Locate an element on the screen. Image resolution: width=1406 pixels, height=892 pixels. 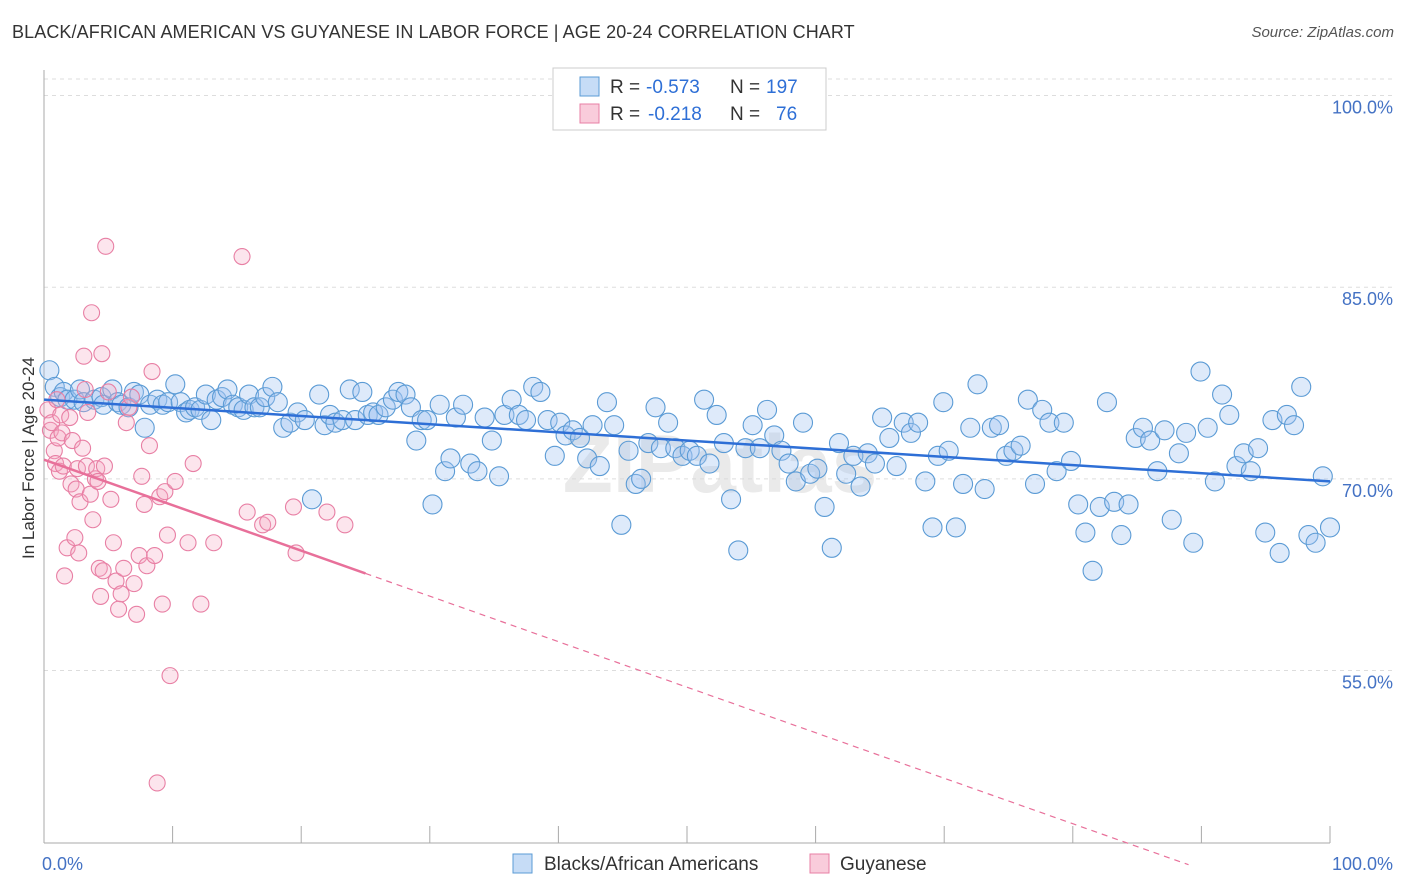
legend-n-value-2: 76 is located at coordinates (786, 114).